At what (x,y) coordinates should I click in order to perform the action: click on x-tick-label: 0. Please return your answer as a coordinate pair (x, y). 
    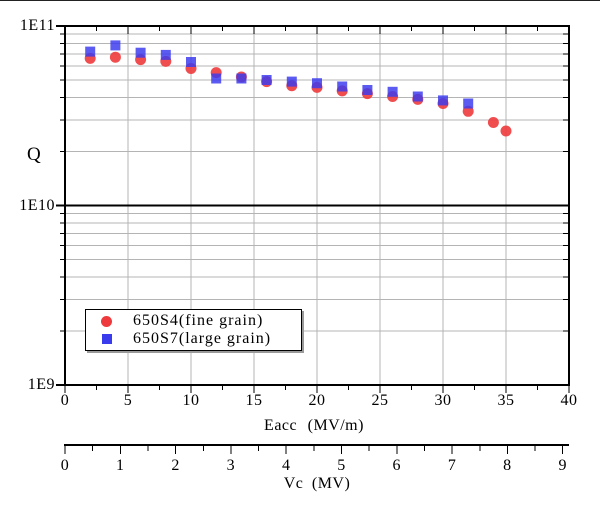
    Looking at the image, I should click on (65, 400).